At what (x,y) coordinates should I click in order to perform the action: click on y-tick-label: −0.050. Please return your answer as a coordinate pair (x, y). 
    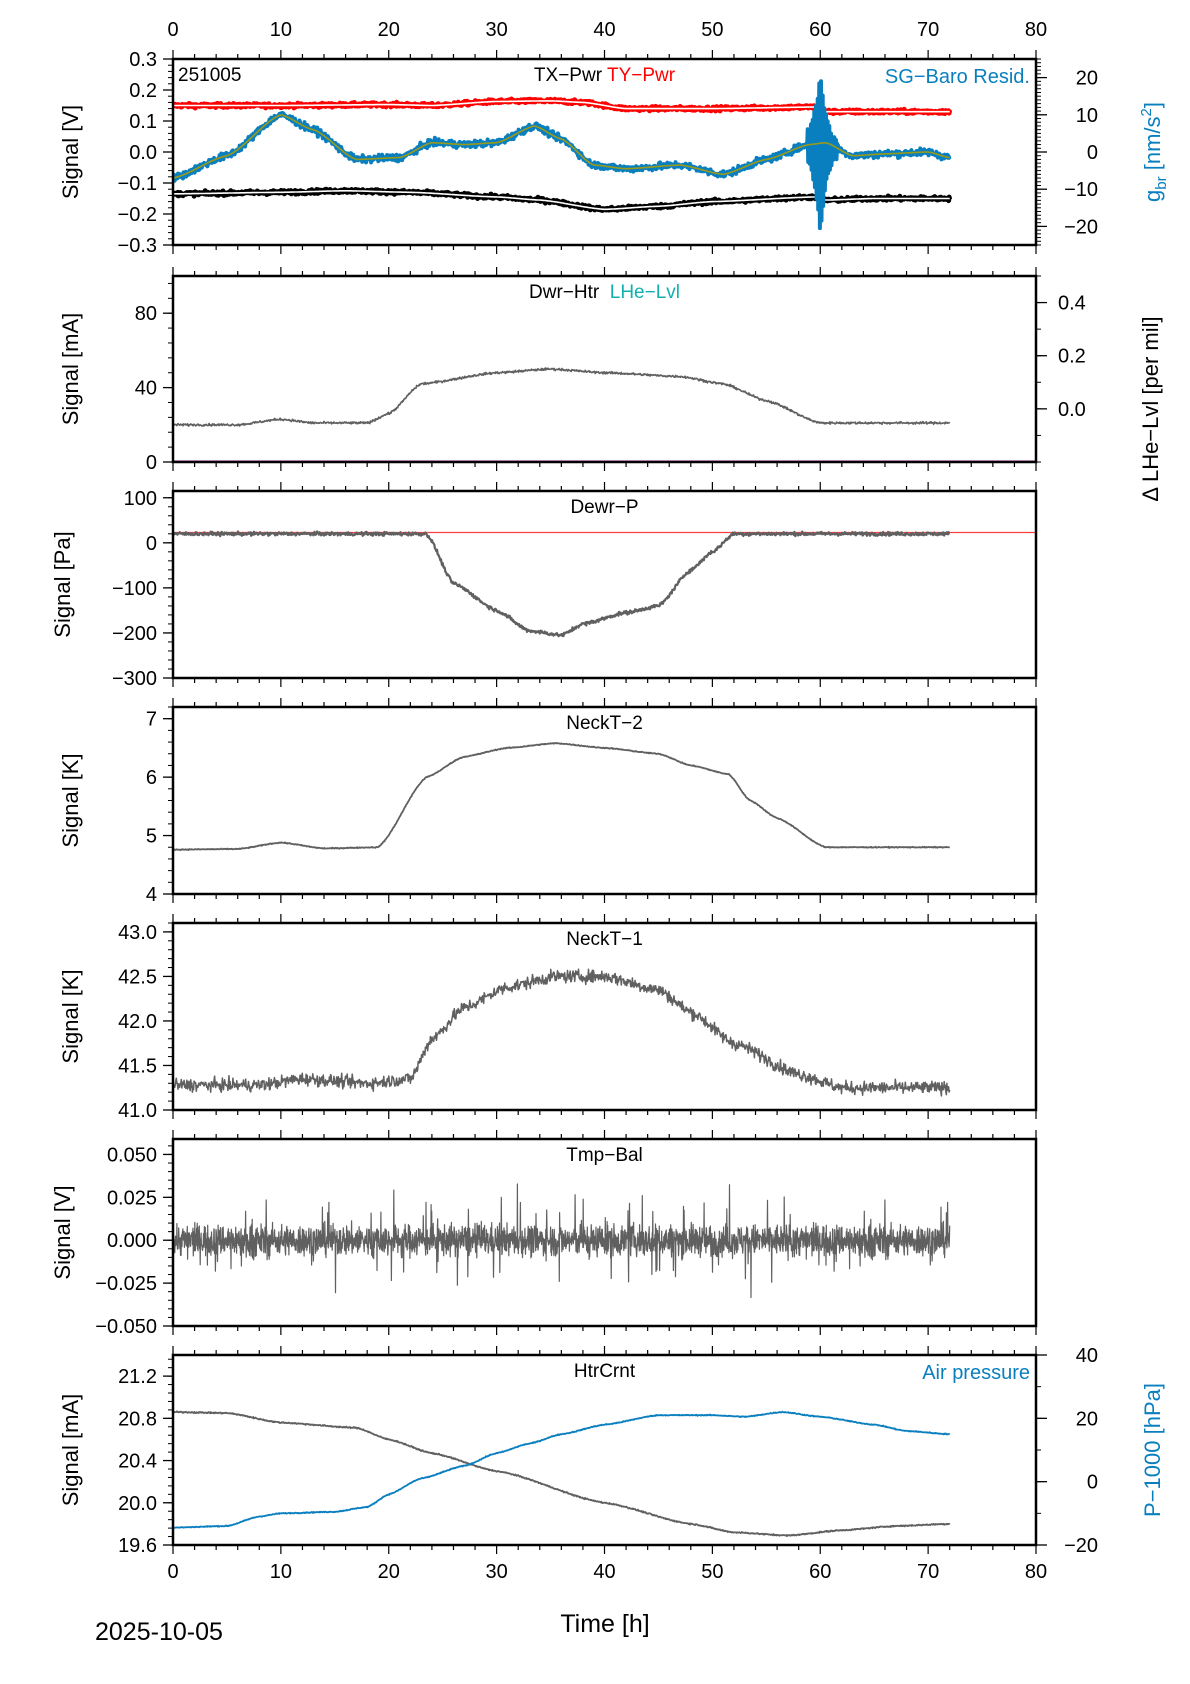
    Looking at the image, I should click on (126, 1327).